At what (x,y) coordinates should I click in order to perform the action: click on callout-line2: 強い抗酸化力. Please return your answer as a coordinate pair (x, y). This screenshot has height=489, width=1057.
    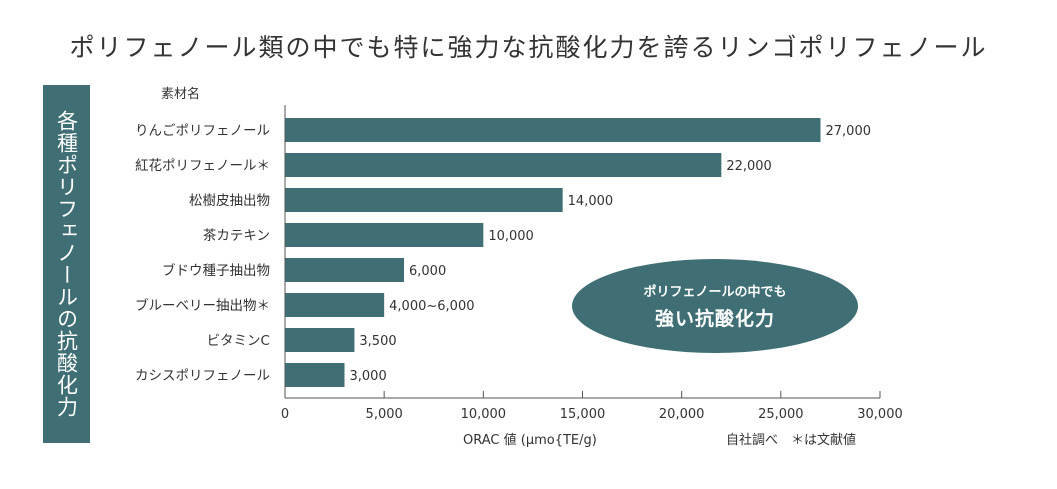
    Looking at the image, I should click on (714, 319).